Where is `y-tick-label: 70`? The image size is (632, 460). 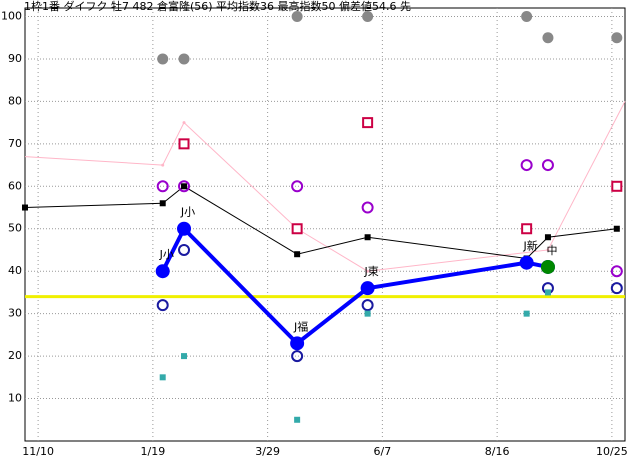
y-tick-label: 70 is located at coordinates (15, 143).